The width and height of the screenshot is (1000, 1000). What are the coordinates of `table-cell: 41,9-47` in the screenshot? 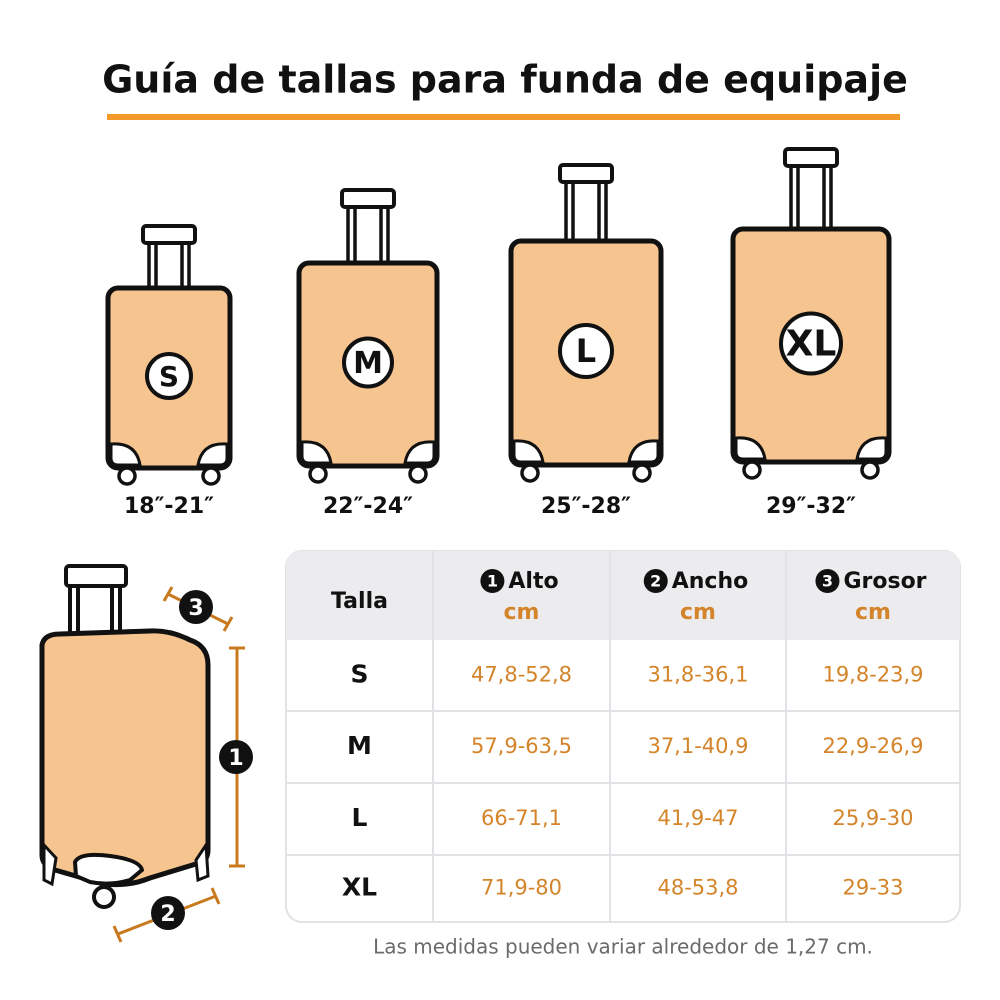 It's located at (697, 818).